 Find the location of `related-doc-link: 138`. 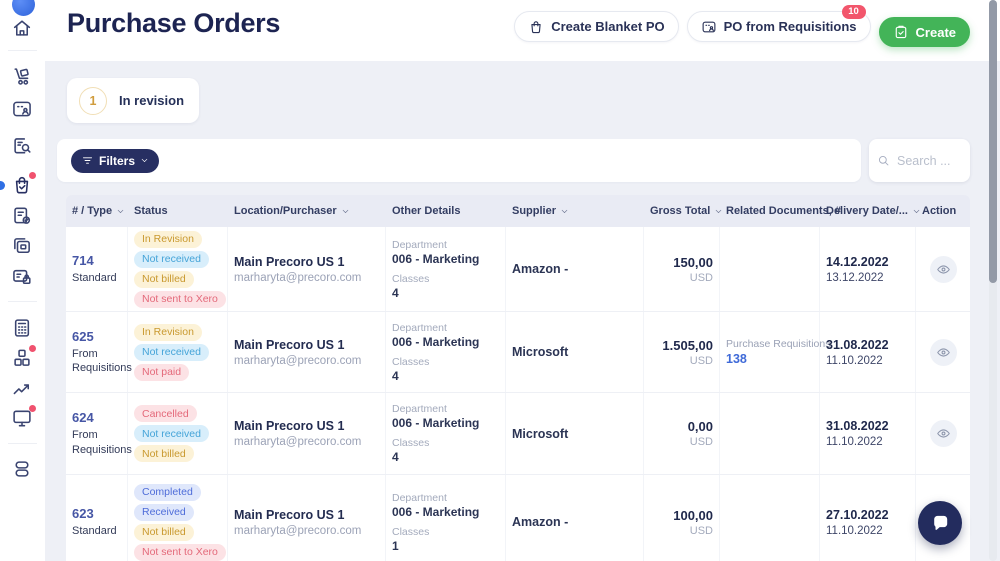

related-doc-link: 138 is located at coordinates (736, 359).